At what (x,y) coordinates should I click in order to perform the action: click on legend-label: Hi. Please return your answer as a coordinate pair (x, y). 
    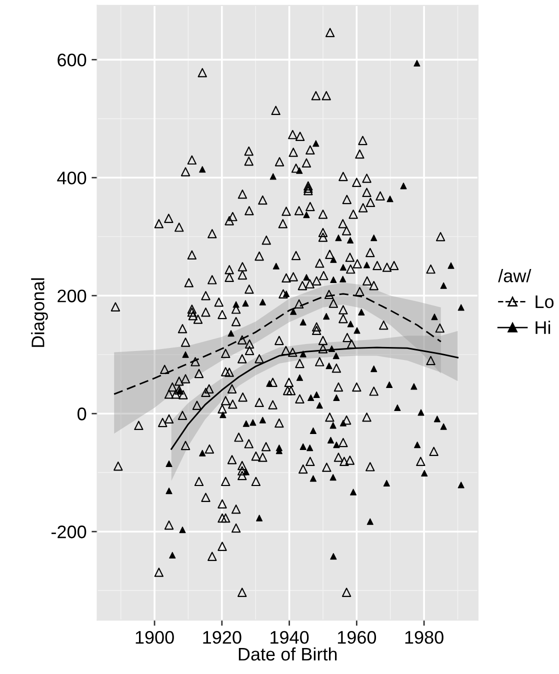
    Looking at the image, I should click on (543, 327).